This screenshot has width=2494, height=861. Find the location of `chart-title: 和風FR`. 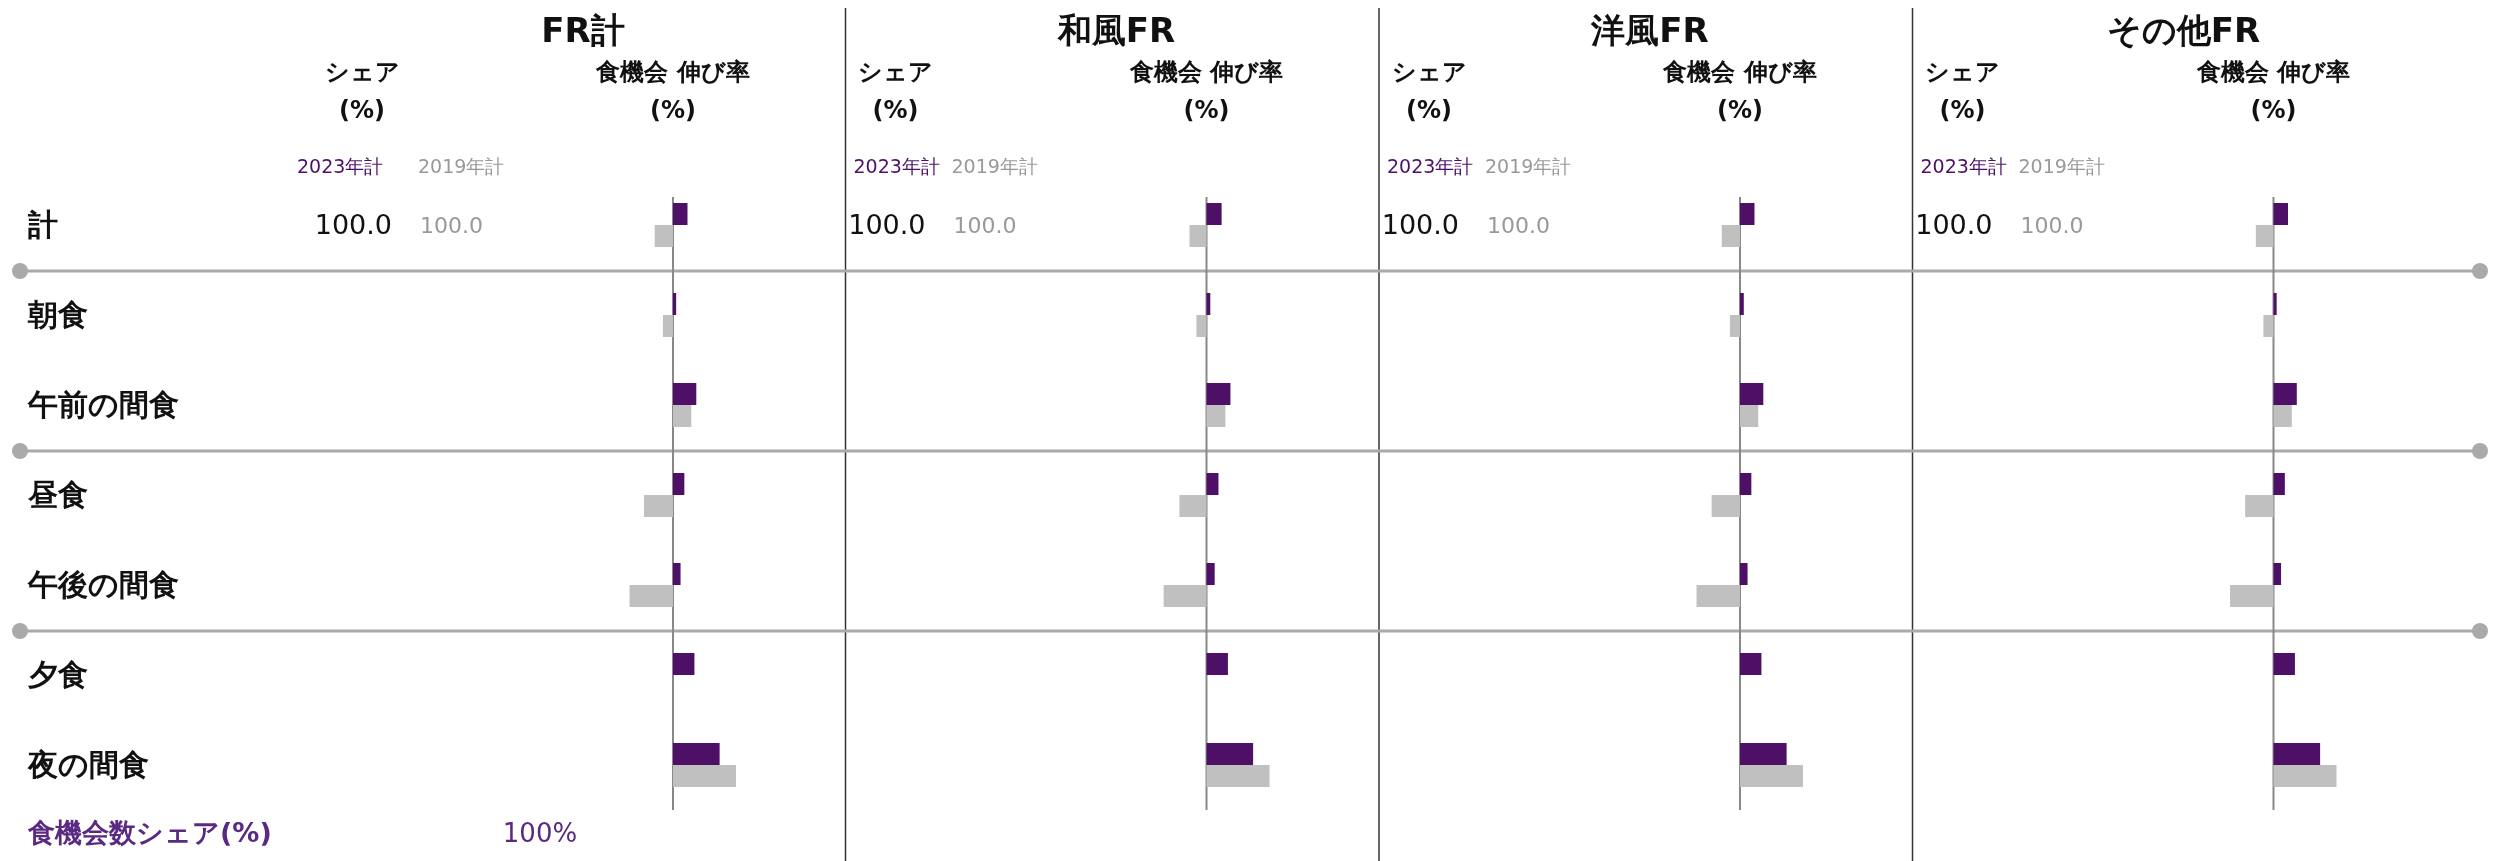

chart-title: 和風FR is located at coordinates (1116, 30).